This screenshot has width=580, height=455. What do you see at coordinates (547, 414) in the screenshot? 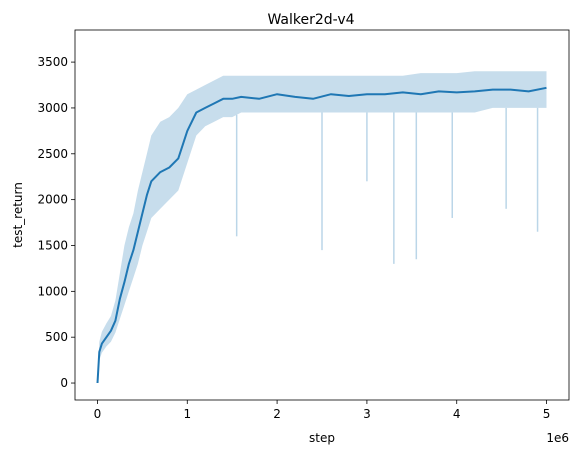
I see `x-tick-label: 5` at bounding box center [547, 414].